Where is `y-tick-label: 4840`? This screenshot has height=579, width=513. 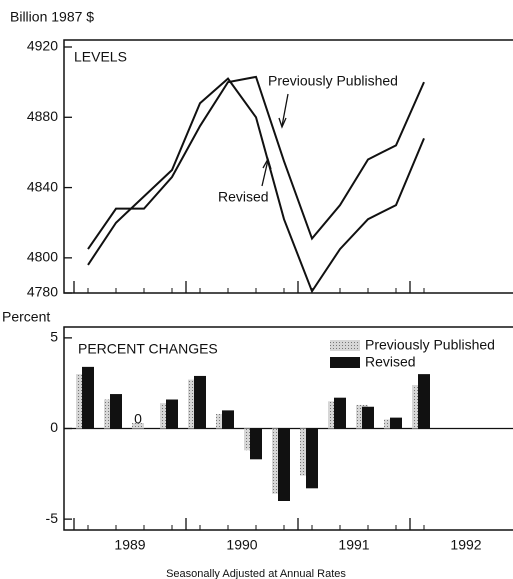 y-tick-label: 4840 is located at coordinates (42, 186).